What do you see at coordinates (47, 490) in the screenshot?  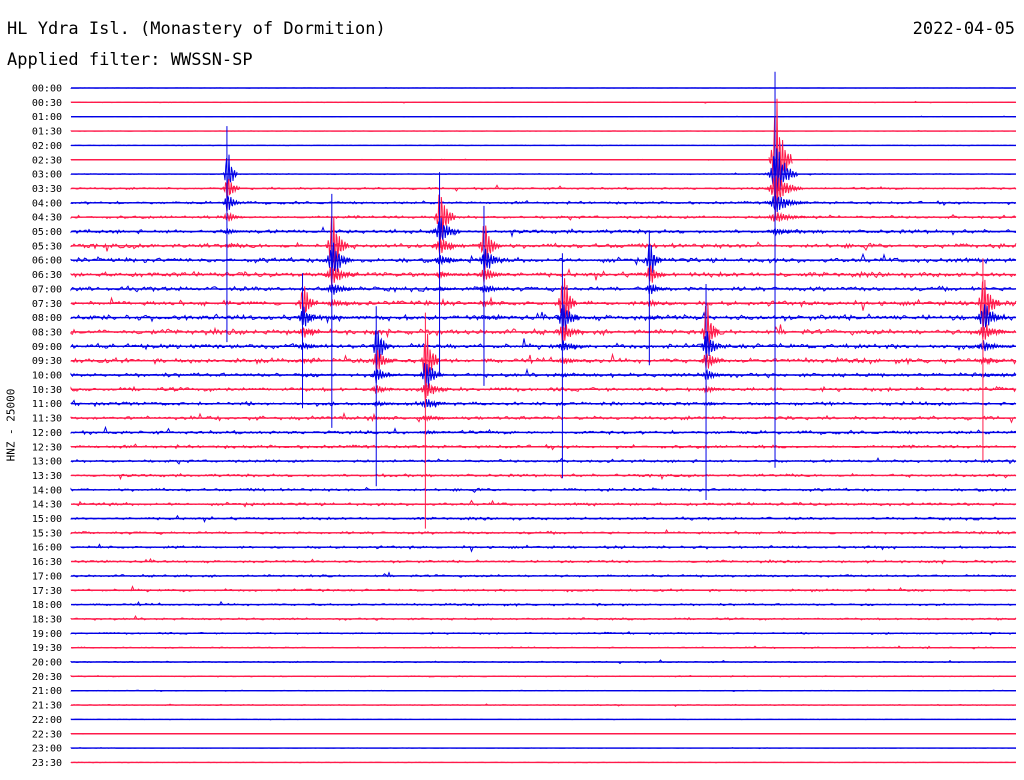 I see `row-time-label: 14:00` at bounding box center [47, 490].